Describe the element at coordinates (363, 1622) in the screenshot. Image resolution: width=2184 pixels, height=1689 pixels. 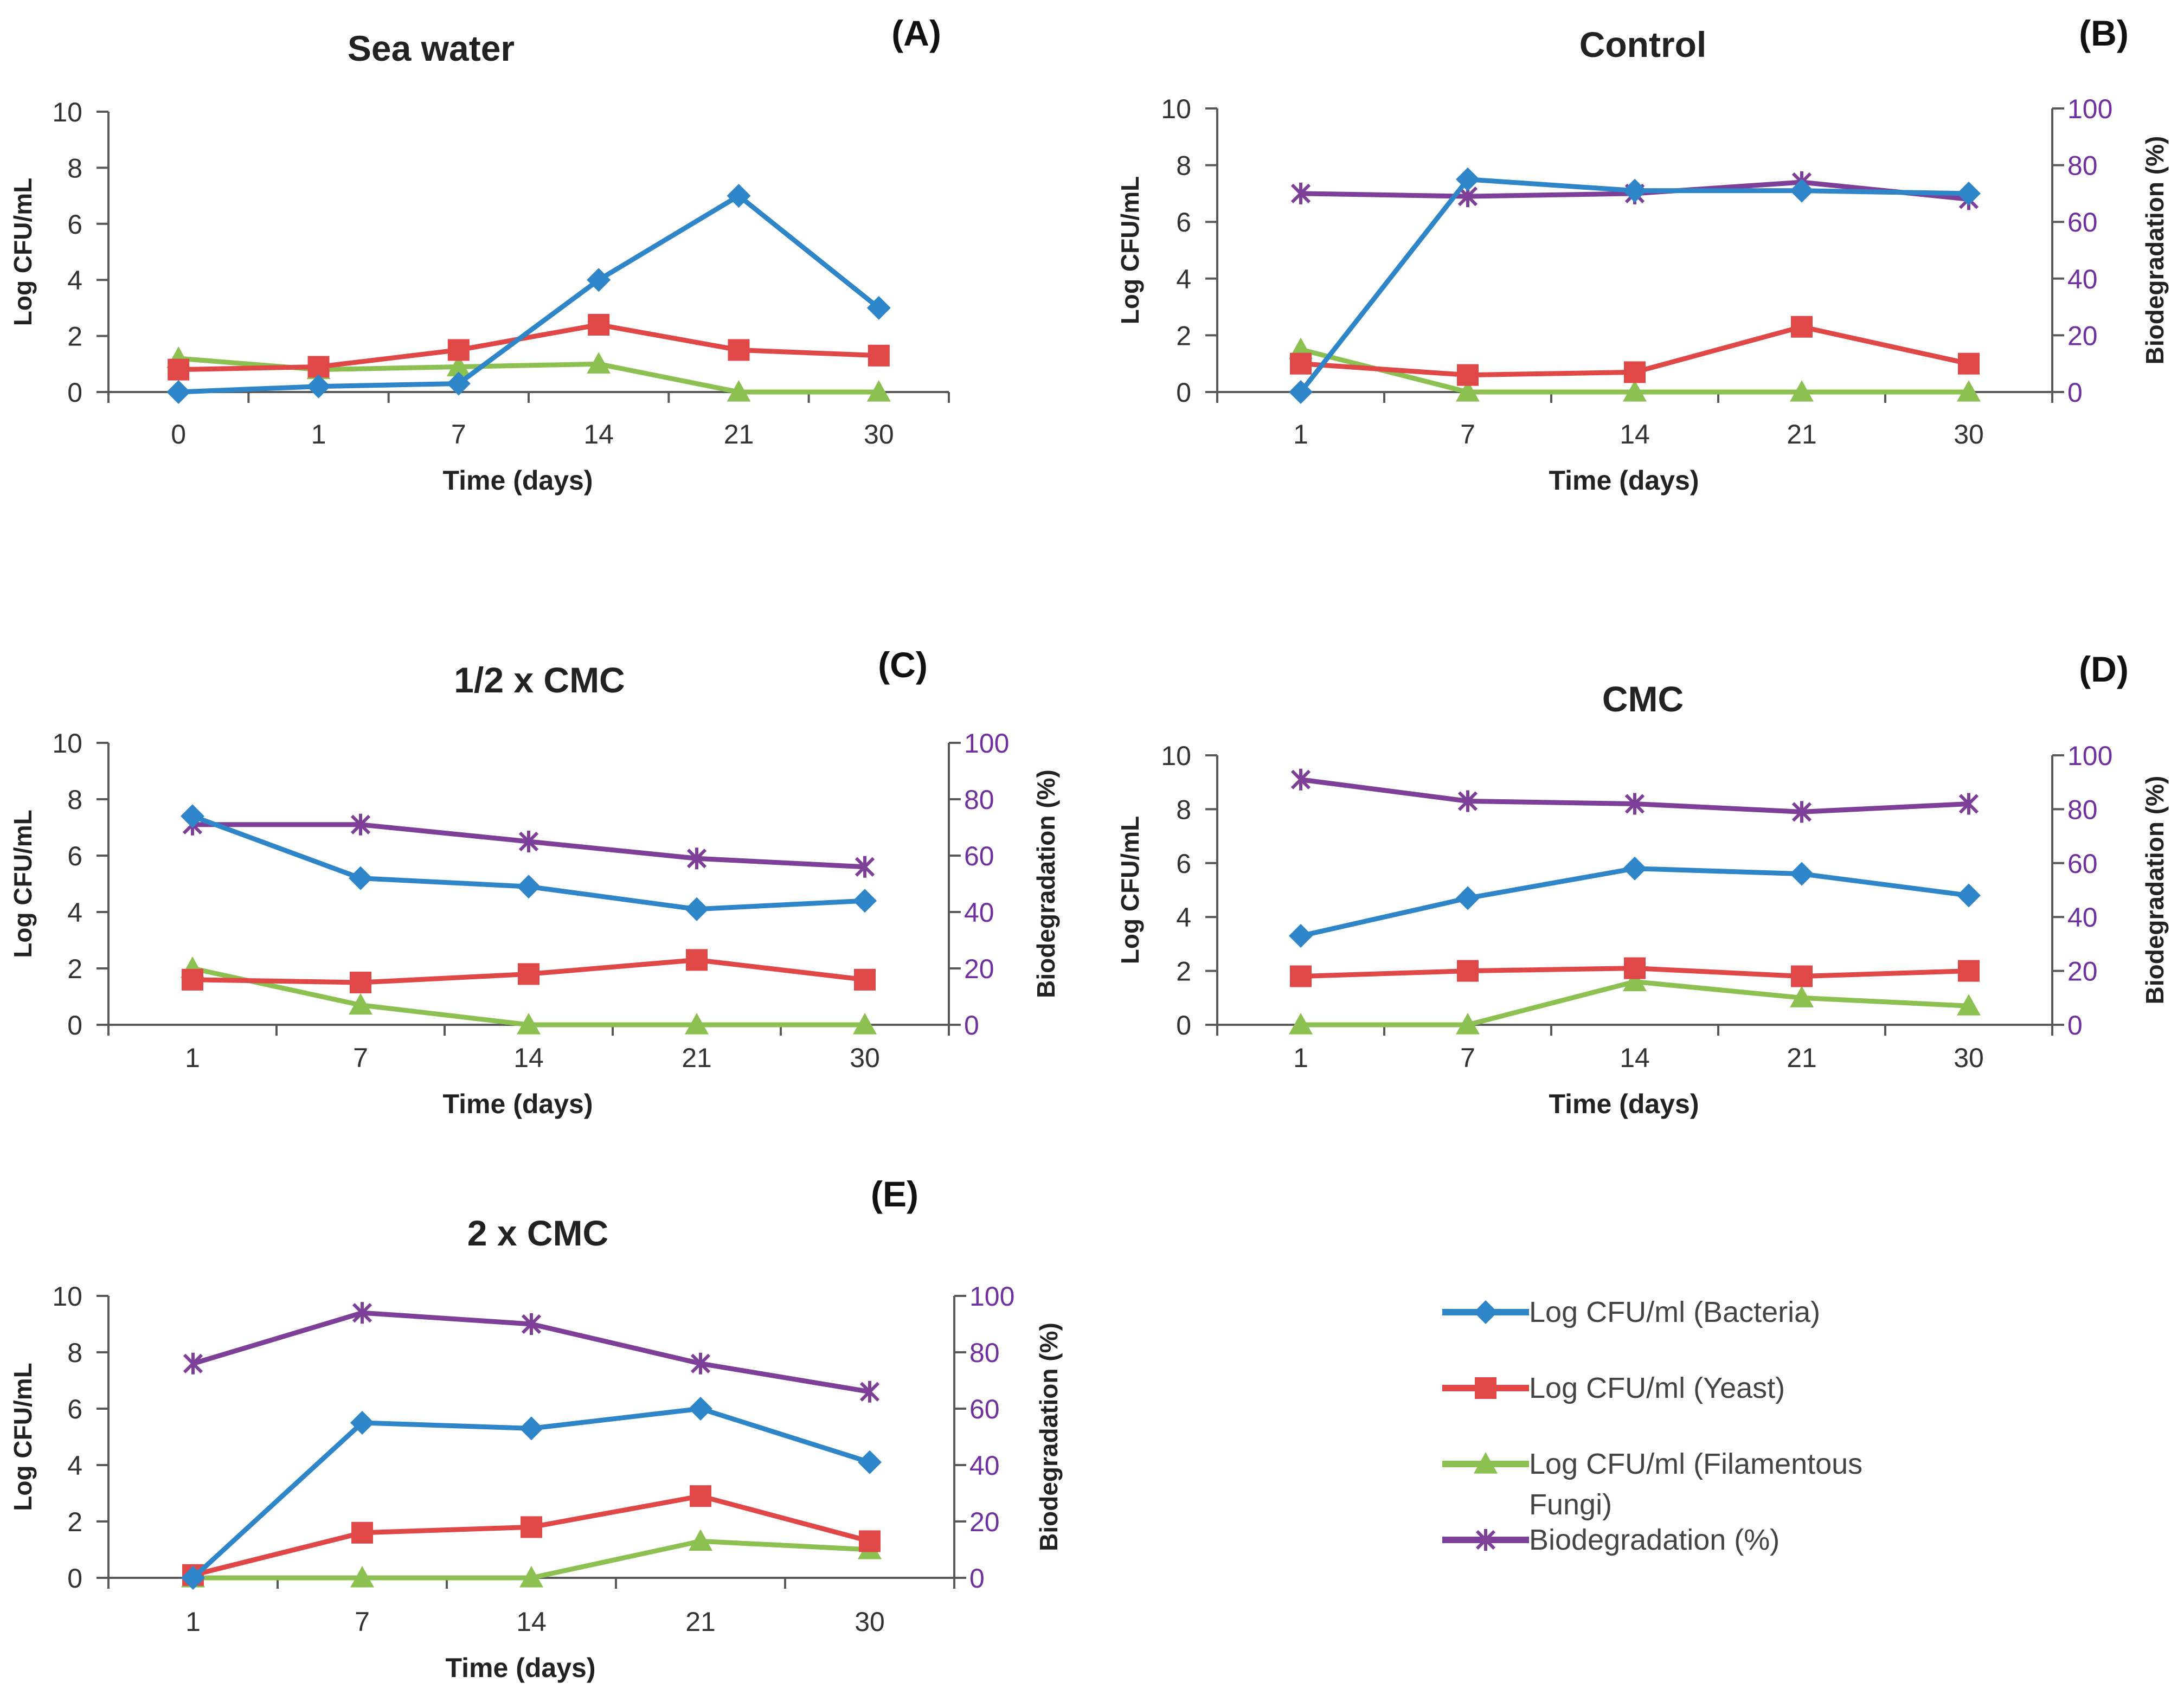
I see `x-tick-label: 7` at that location.